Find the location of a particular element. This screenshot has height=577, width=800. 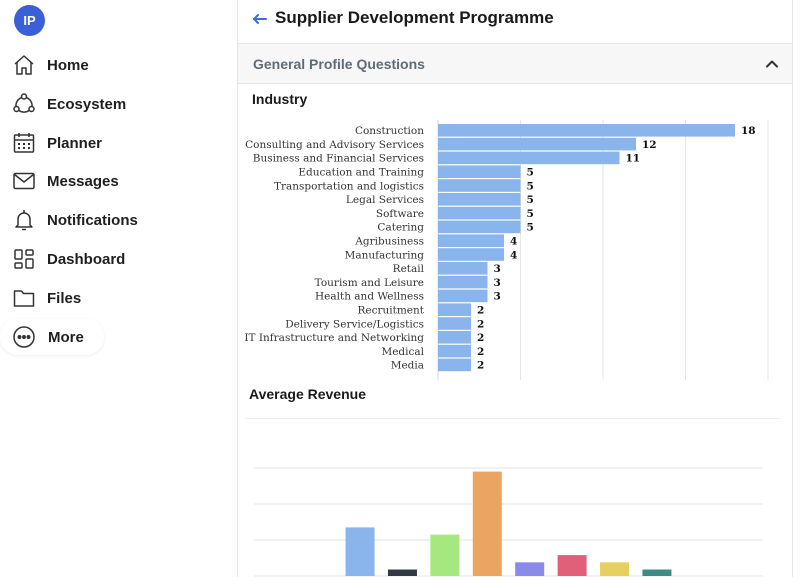

industry-value-label: 12 is located at coordinates (649, 145).